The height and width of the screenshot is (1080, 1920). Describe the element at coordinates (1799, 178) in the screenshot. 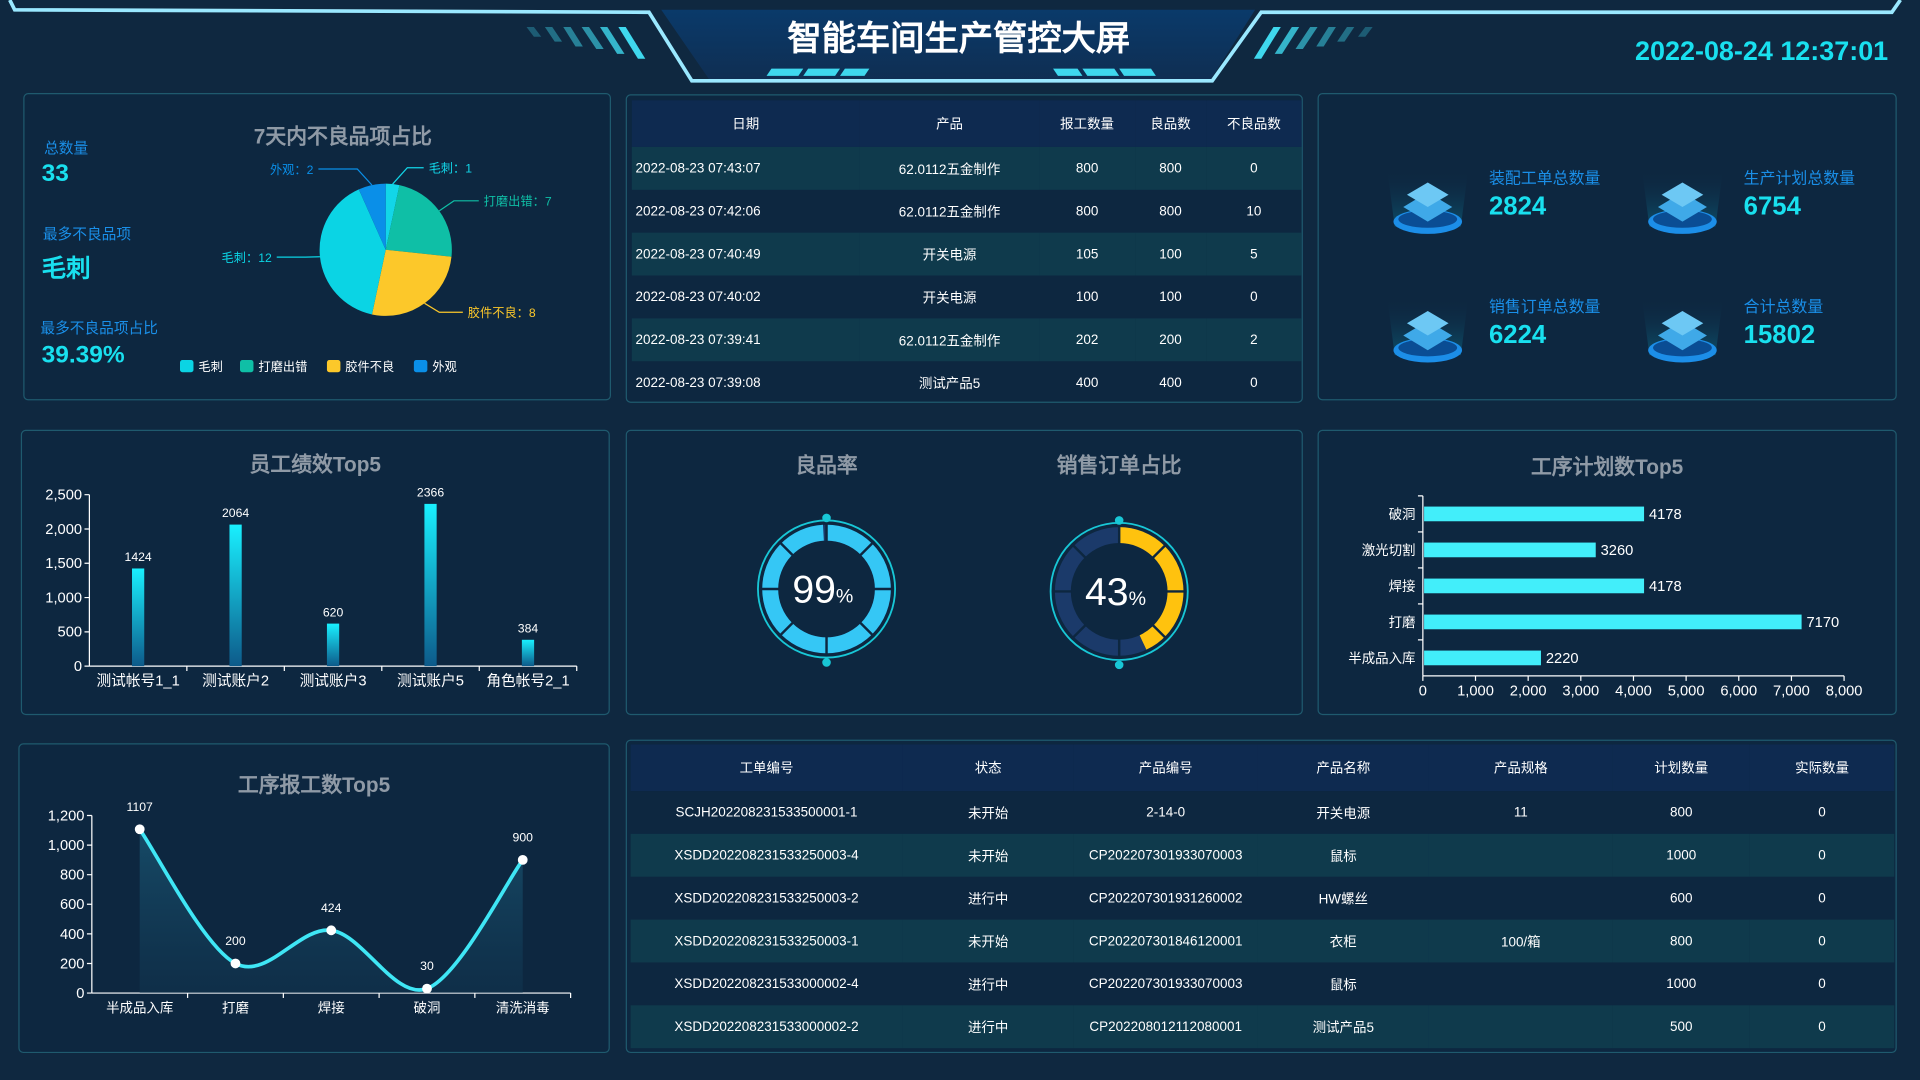

I see `stat-label: 生产计划总数量` at that location.